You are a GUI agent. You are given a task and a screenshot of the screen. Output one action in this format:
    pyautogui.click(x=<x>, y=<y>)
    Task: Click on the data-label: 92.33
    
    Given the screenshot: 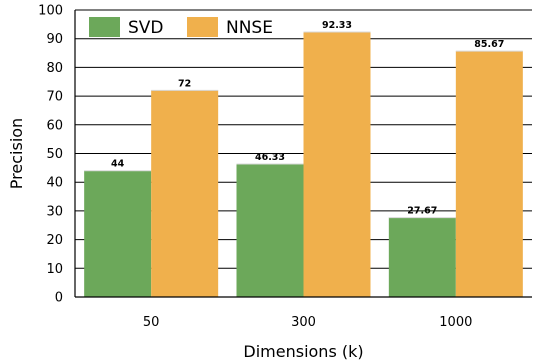 What is the action you would take?
    pyautogui.click(x=337, y=25)
    